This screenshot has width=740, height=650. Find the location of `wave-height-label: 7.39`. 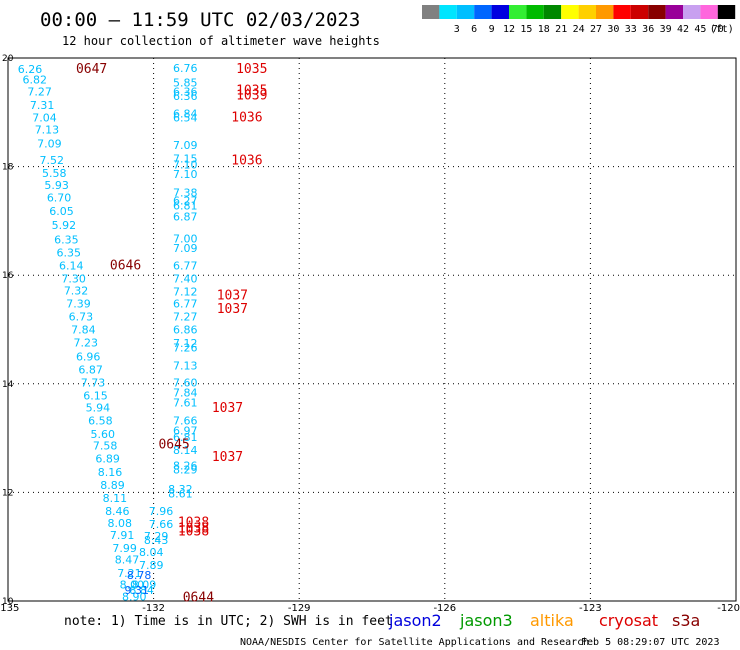

wave-height-label: 7.39 is located at coordinates (78, 303).